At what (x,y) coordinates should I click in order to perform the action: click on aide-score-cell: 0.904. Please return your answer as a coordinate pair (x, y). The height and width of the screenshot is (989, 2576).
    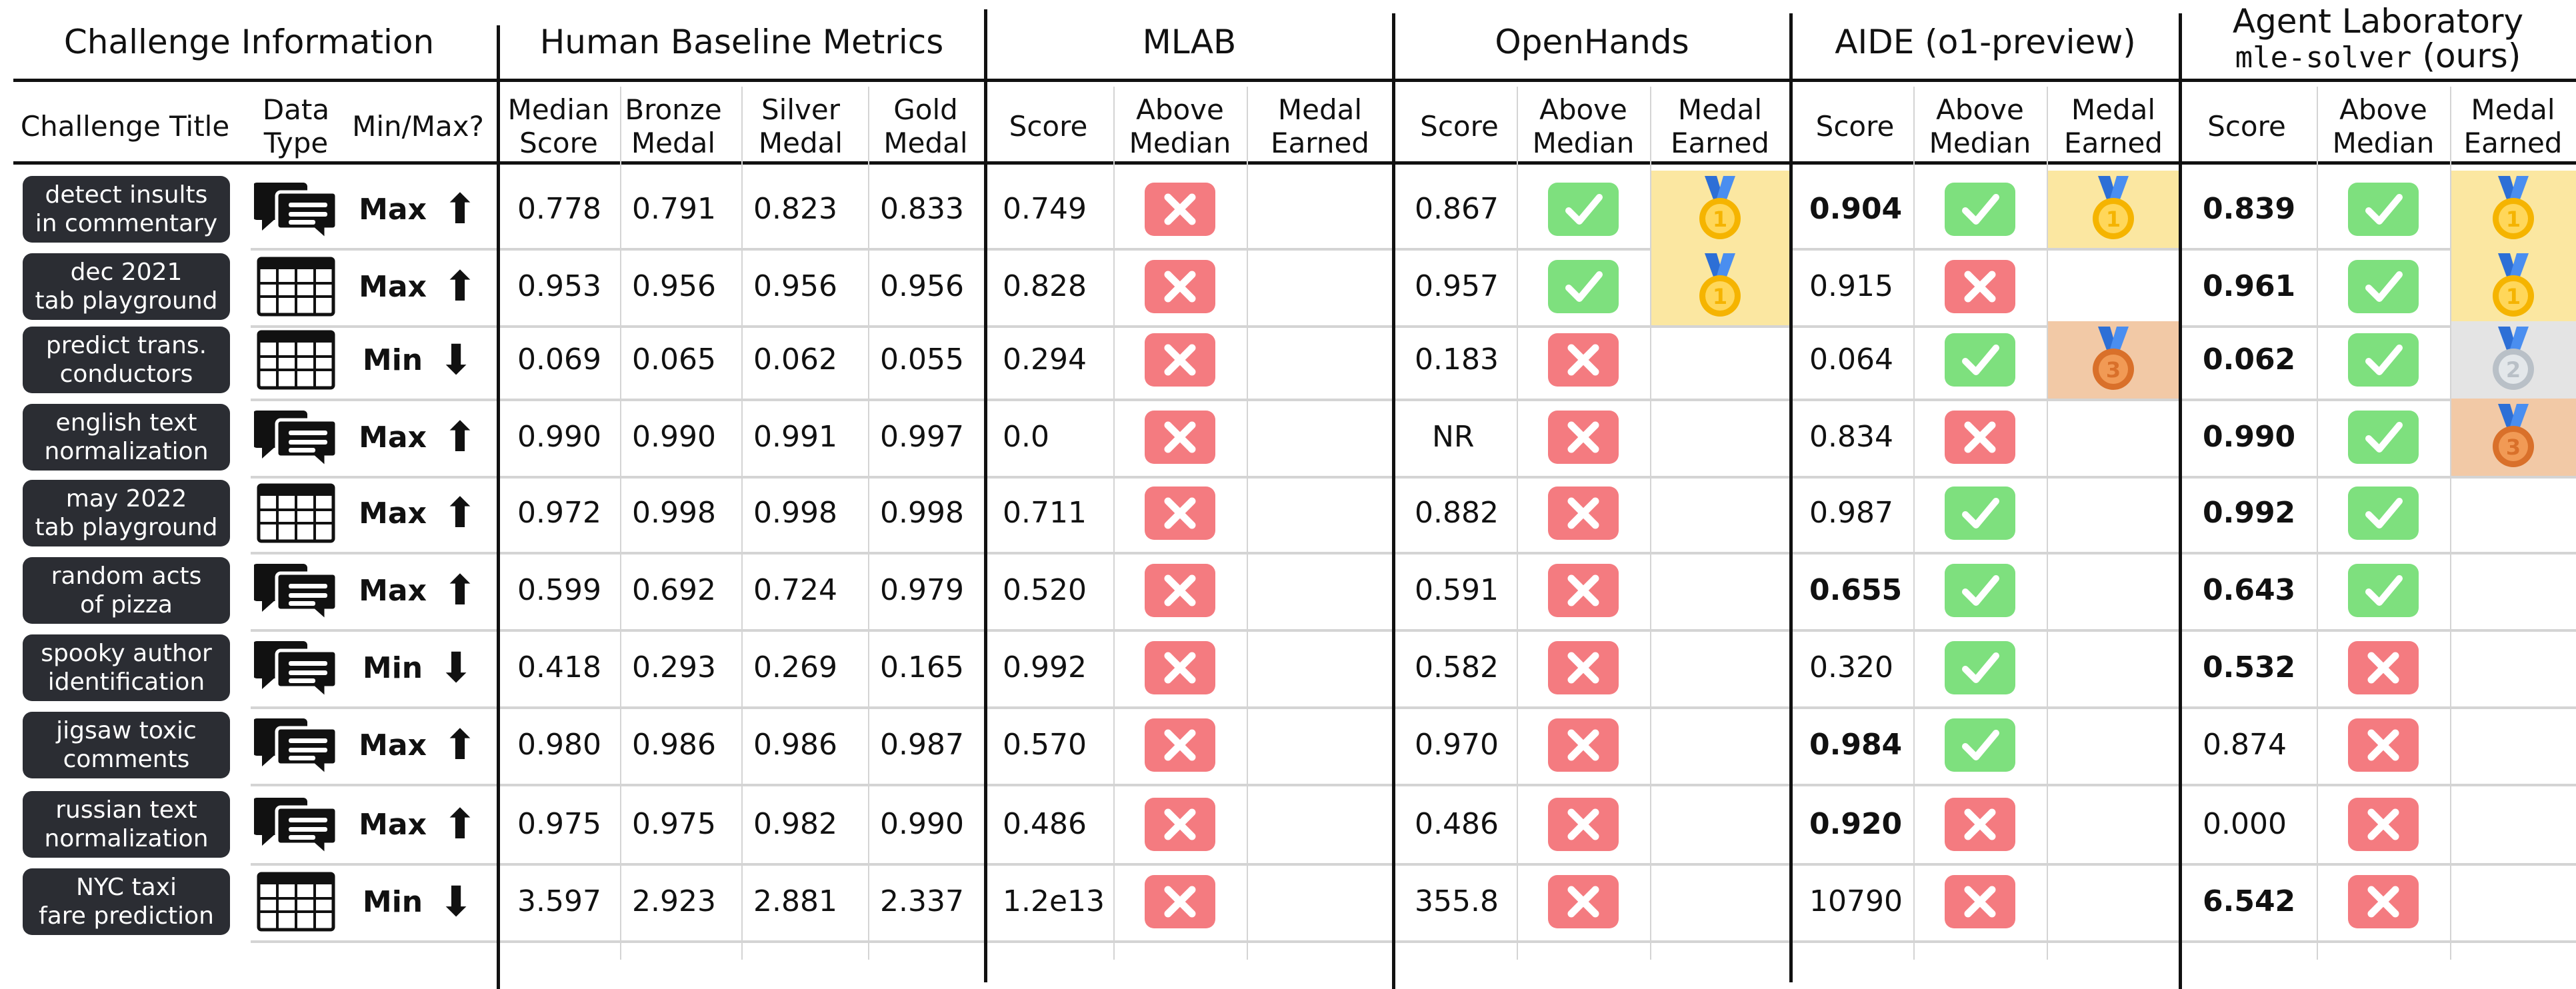
    Looking at the image, I should click on (1855, 209).